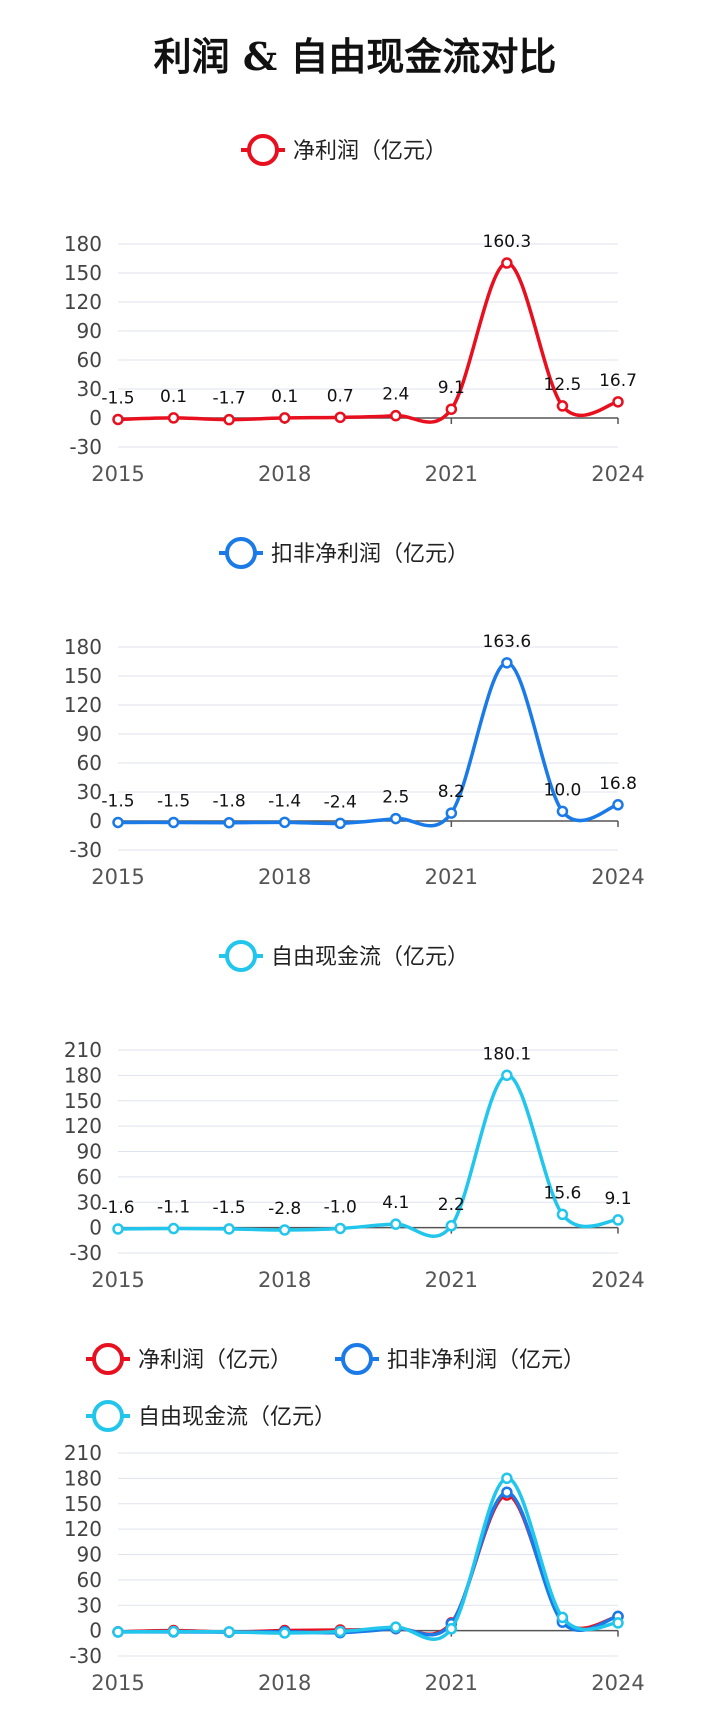 The width and height of the screenshot is (710, 1728). I want to click on data-label-0-1: -1.1, so click(173, 1208).